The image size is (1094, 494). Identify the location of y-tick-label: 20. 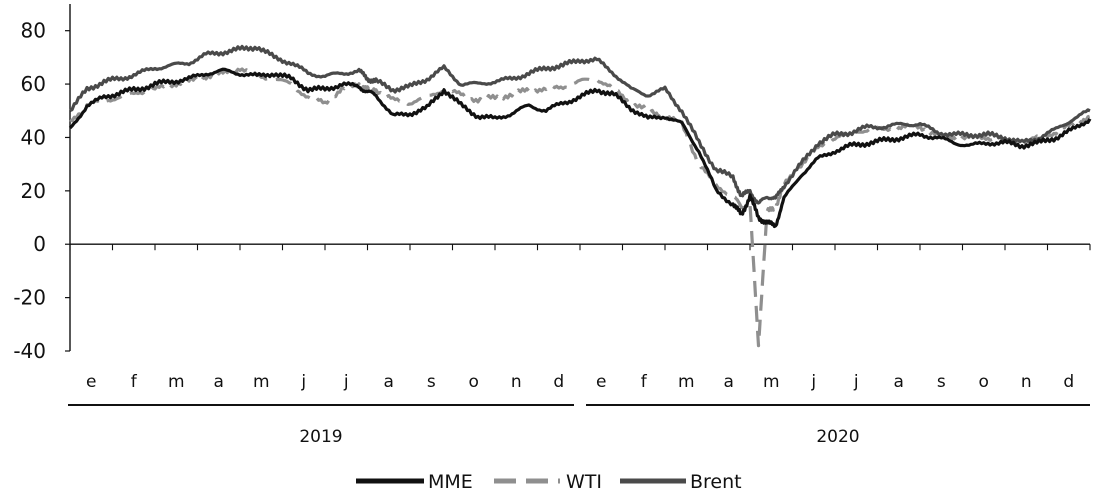
(33, 191).